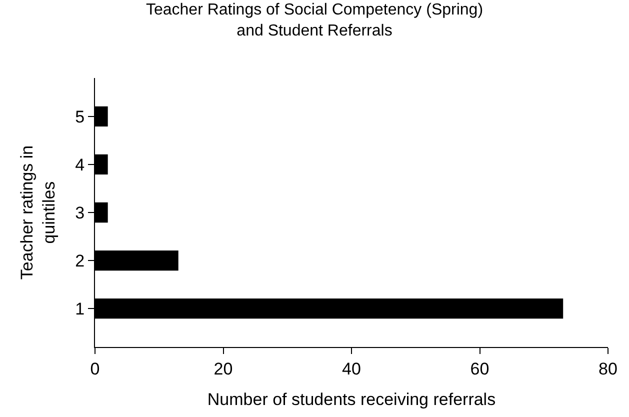  What do you see at coordinates (80, 164) in the screenshot?
I see `y-tick-label: 4` at bounding box center [80, 164].